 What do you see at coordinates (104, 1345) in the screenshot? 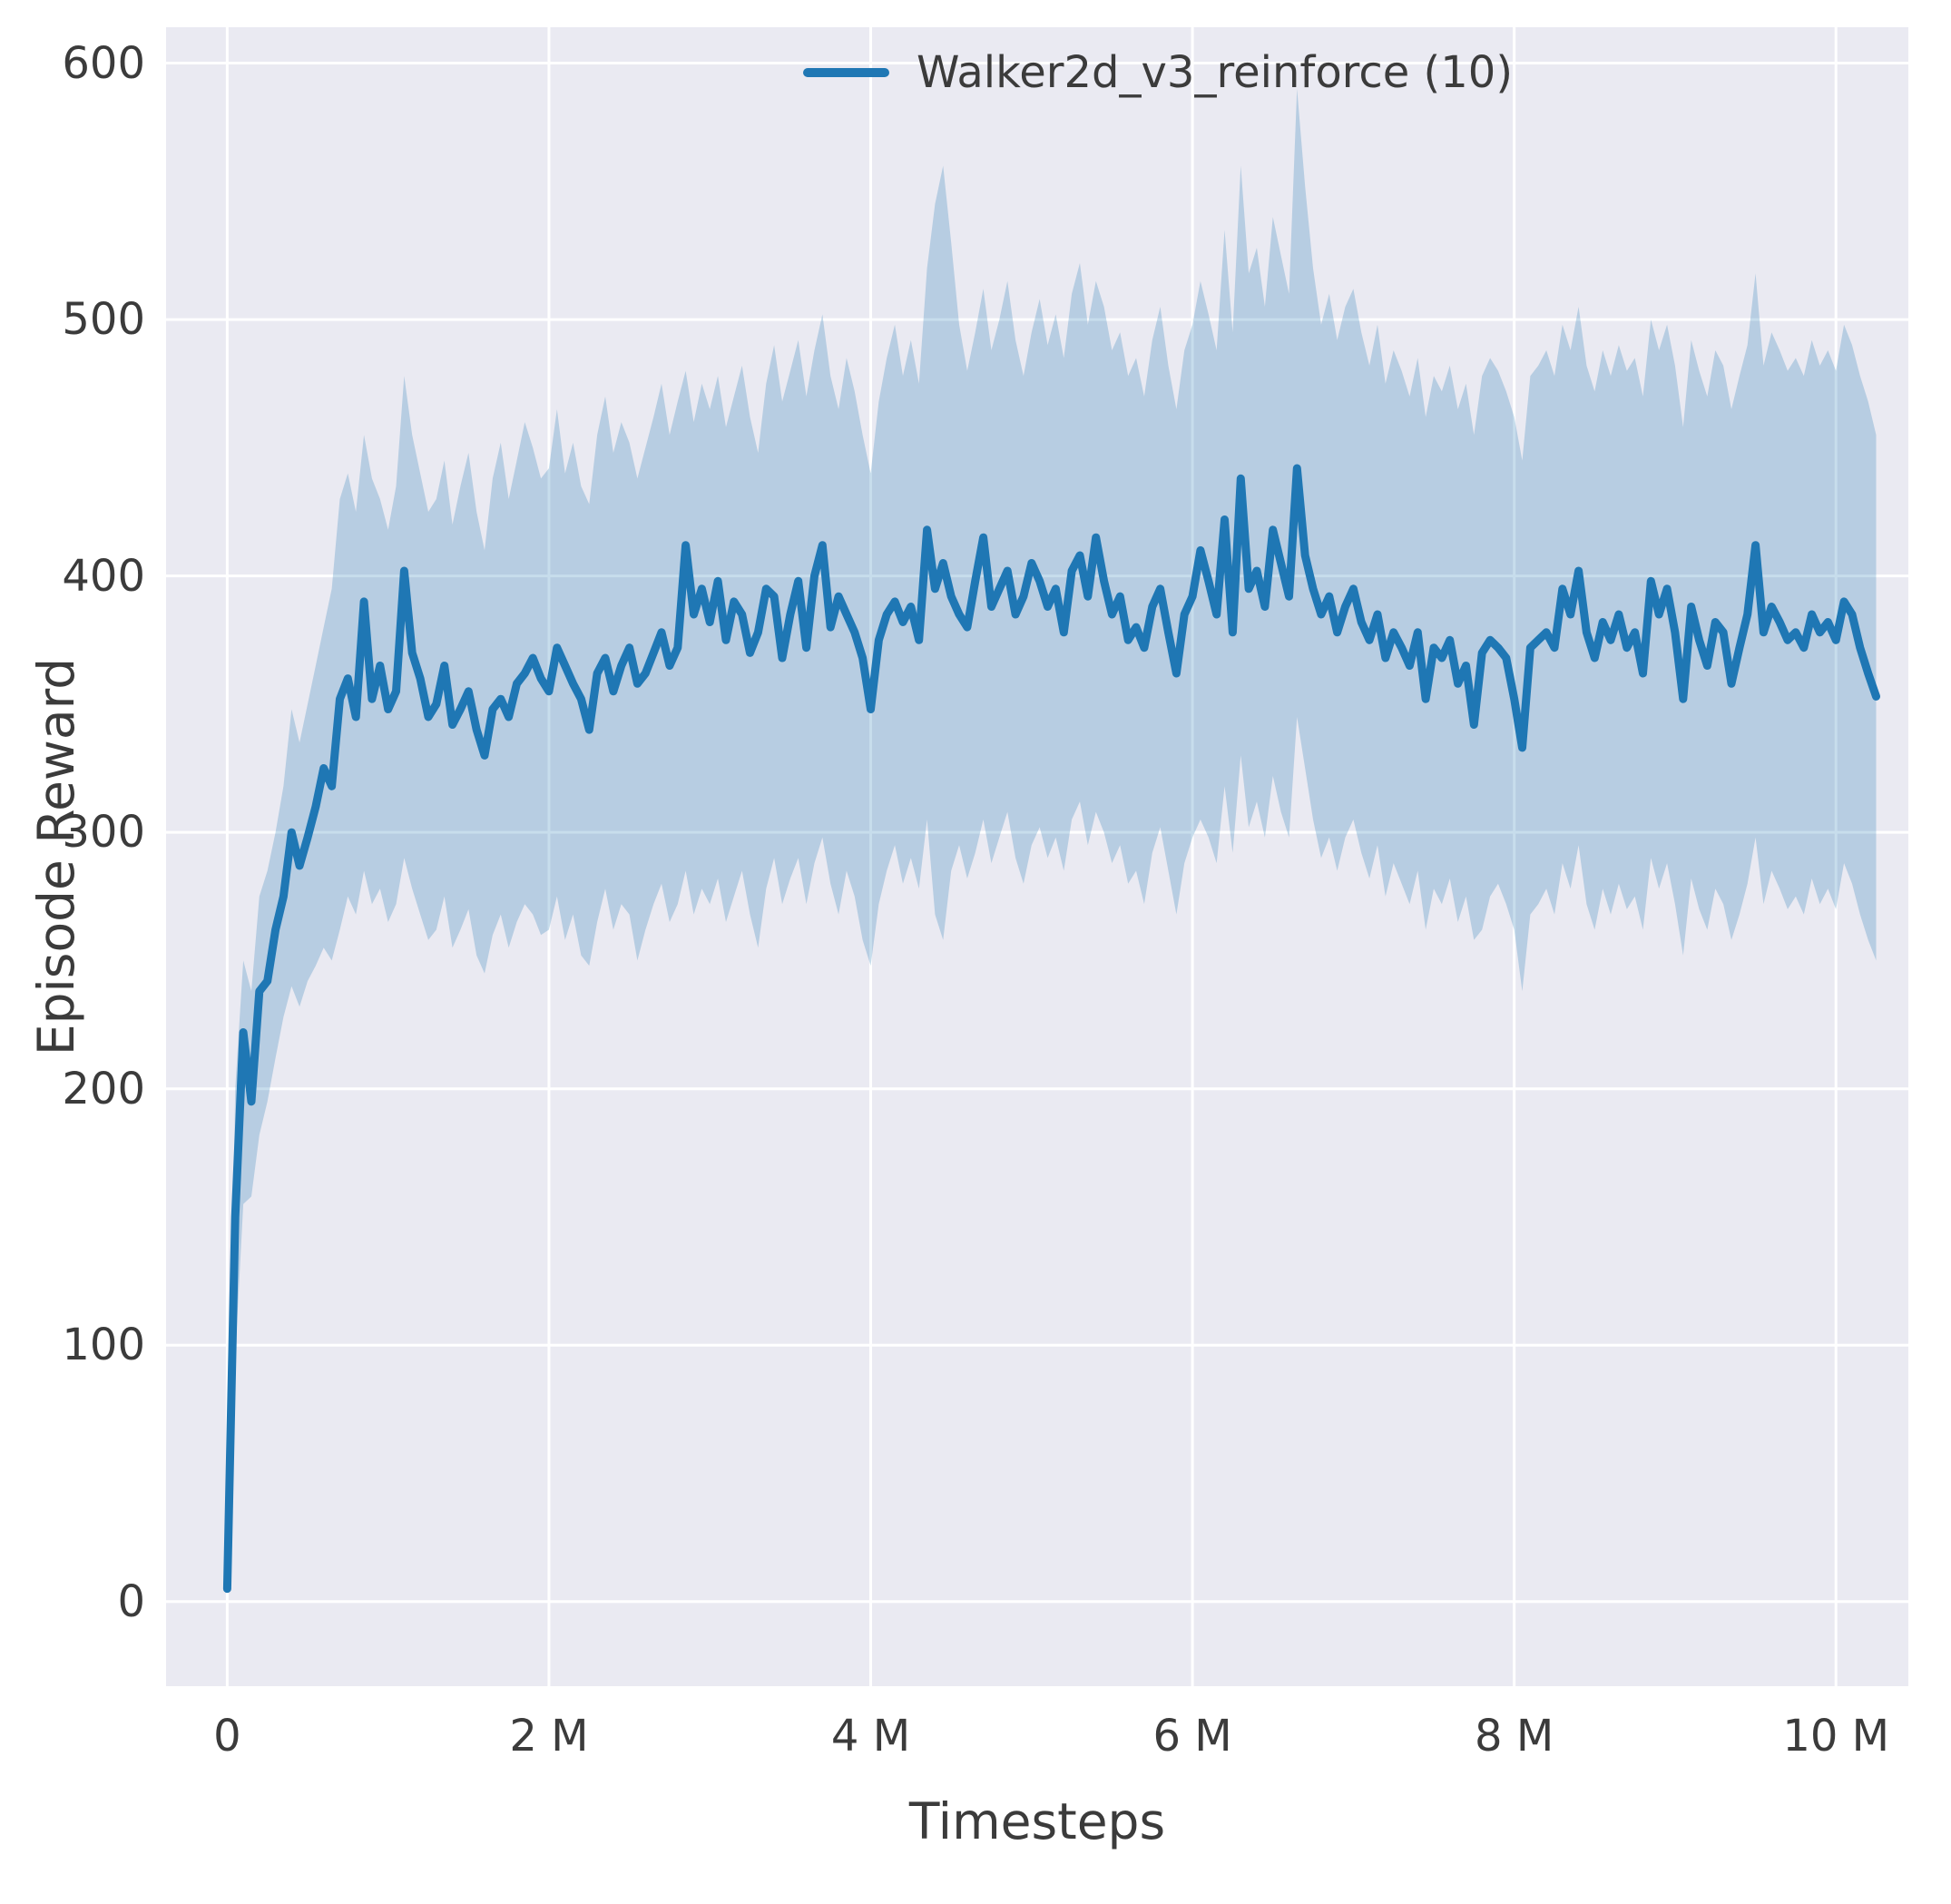
I see `y-tick-label: 100` at bounding box center [104, 1345].